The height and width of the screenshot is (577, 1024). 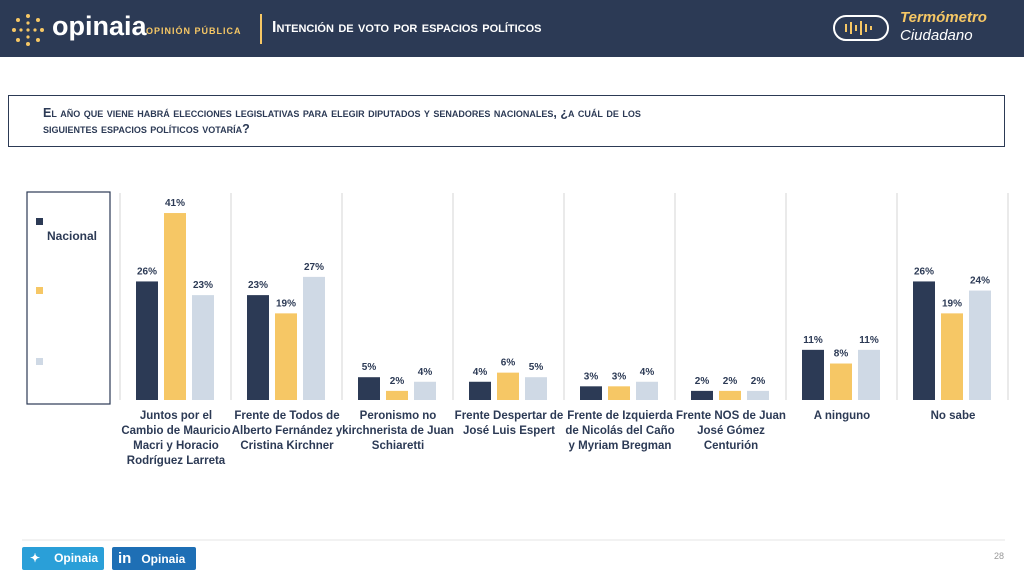 What do you see at coordinates (314, 267) in the screenshot?
I see `value-label: 27%` at bounding box center [314, 267].